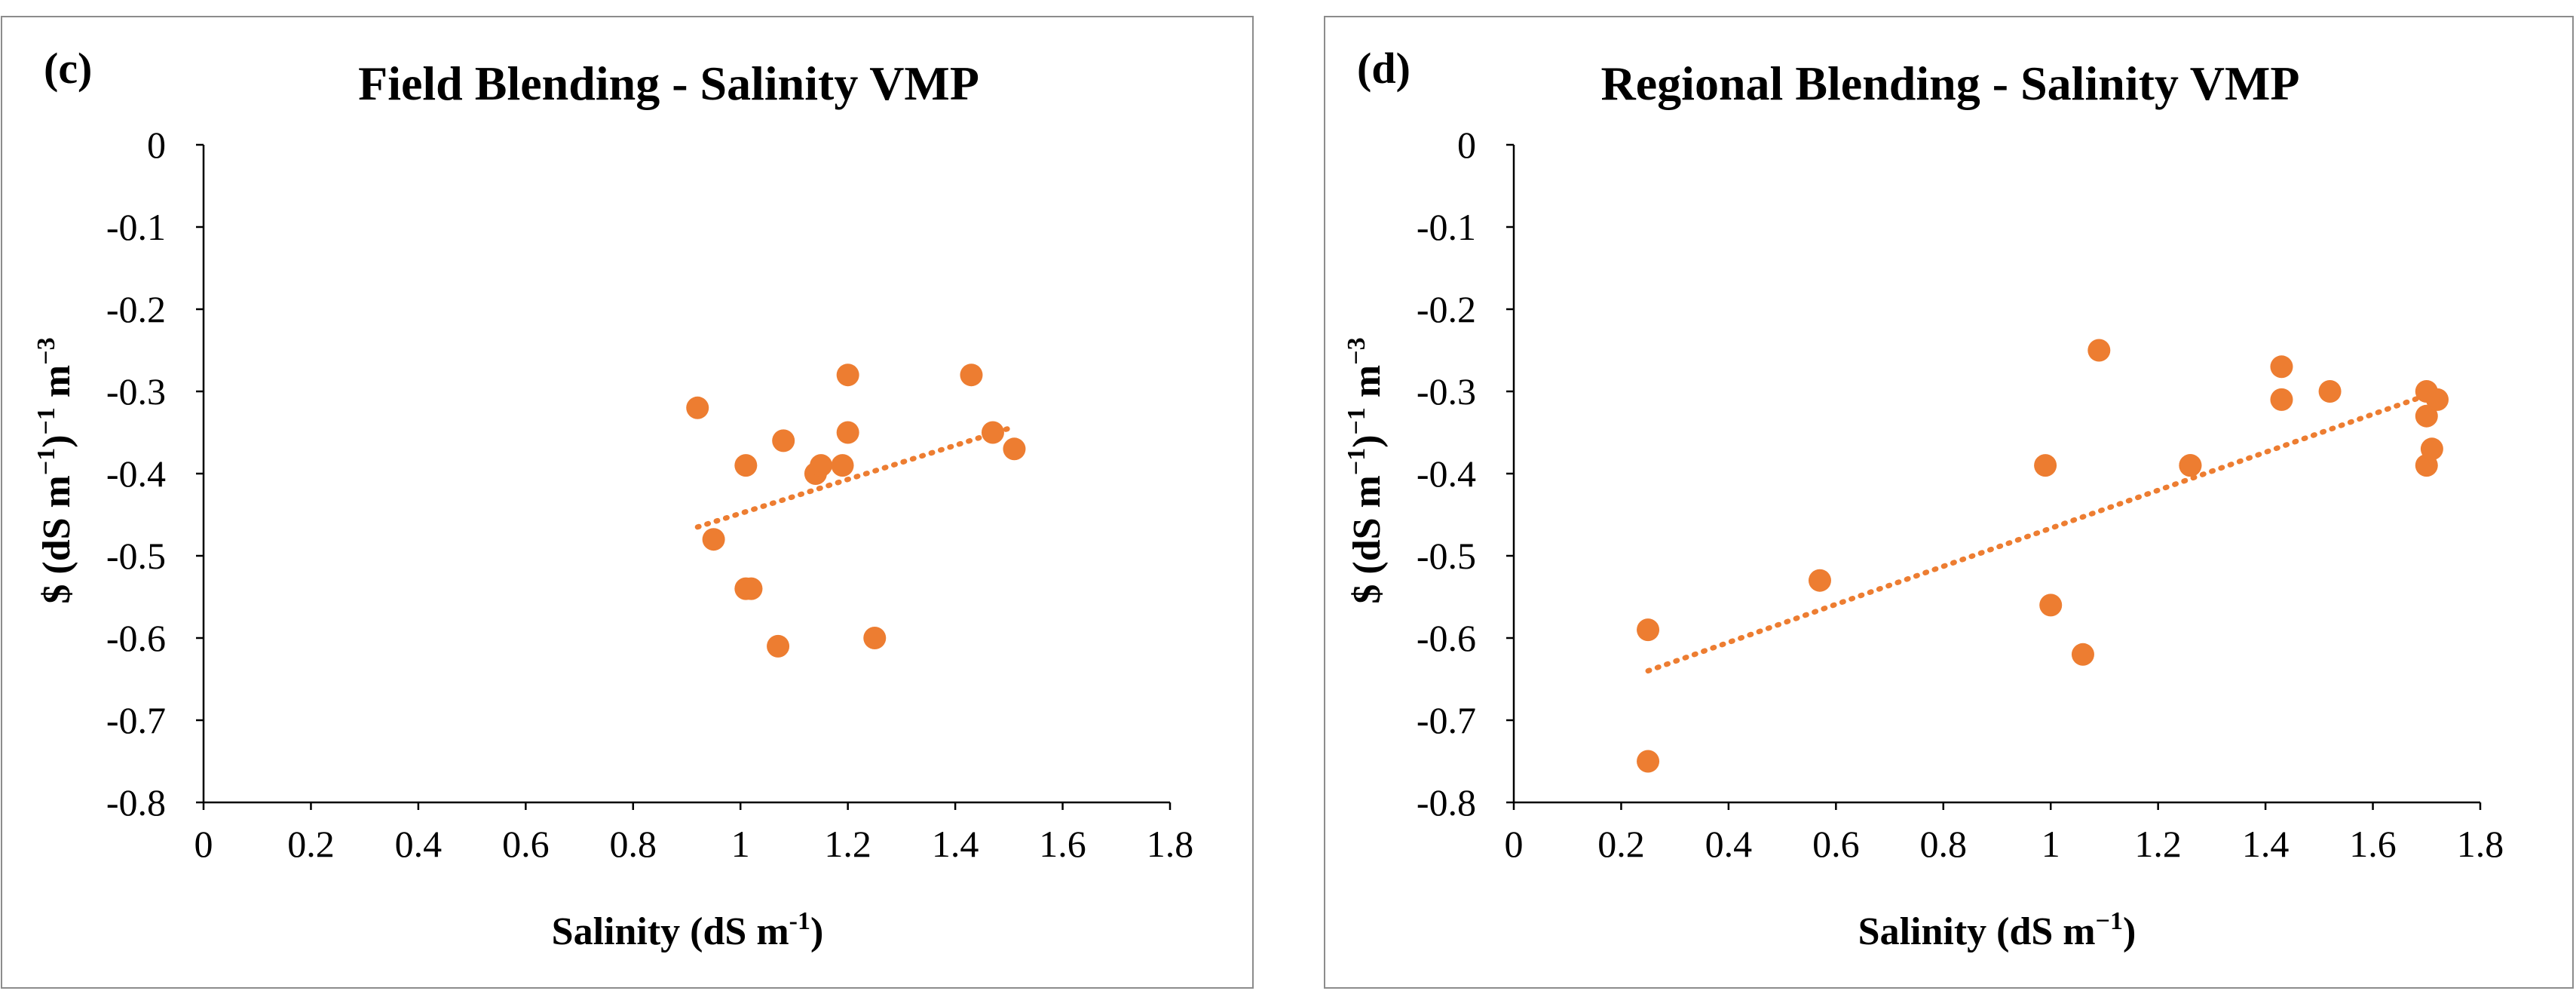 This screenshot has height=1000, width=2576. Describe the element at coordinates (1997, 930) in the screenshot. I see `panel-d-x-axis-title: Salinity (dS m−1)` at that location.